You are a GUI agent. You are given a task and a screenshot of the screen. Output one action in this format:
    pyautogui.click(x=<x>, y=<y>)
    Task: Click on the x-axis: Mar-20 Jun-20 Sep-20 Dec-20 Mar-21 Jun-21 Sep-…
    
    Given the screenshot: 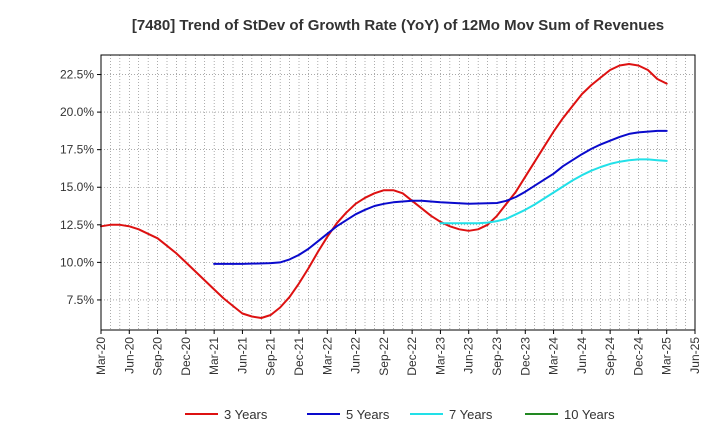 What is the action you would take?
    pyautogui.click(x=398, y=353)
    